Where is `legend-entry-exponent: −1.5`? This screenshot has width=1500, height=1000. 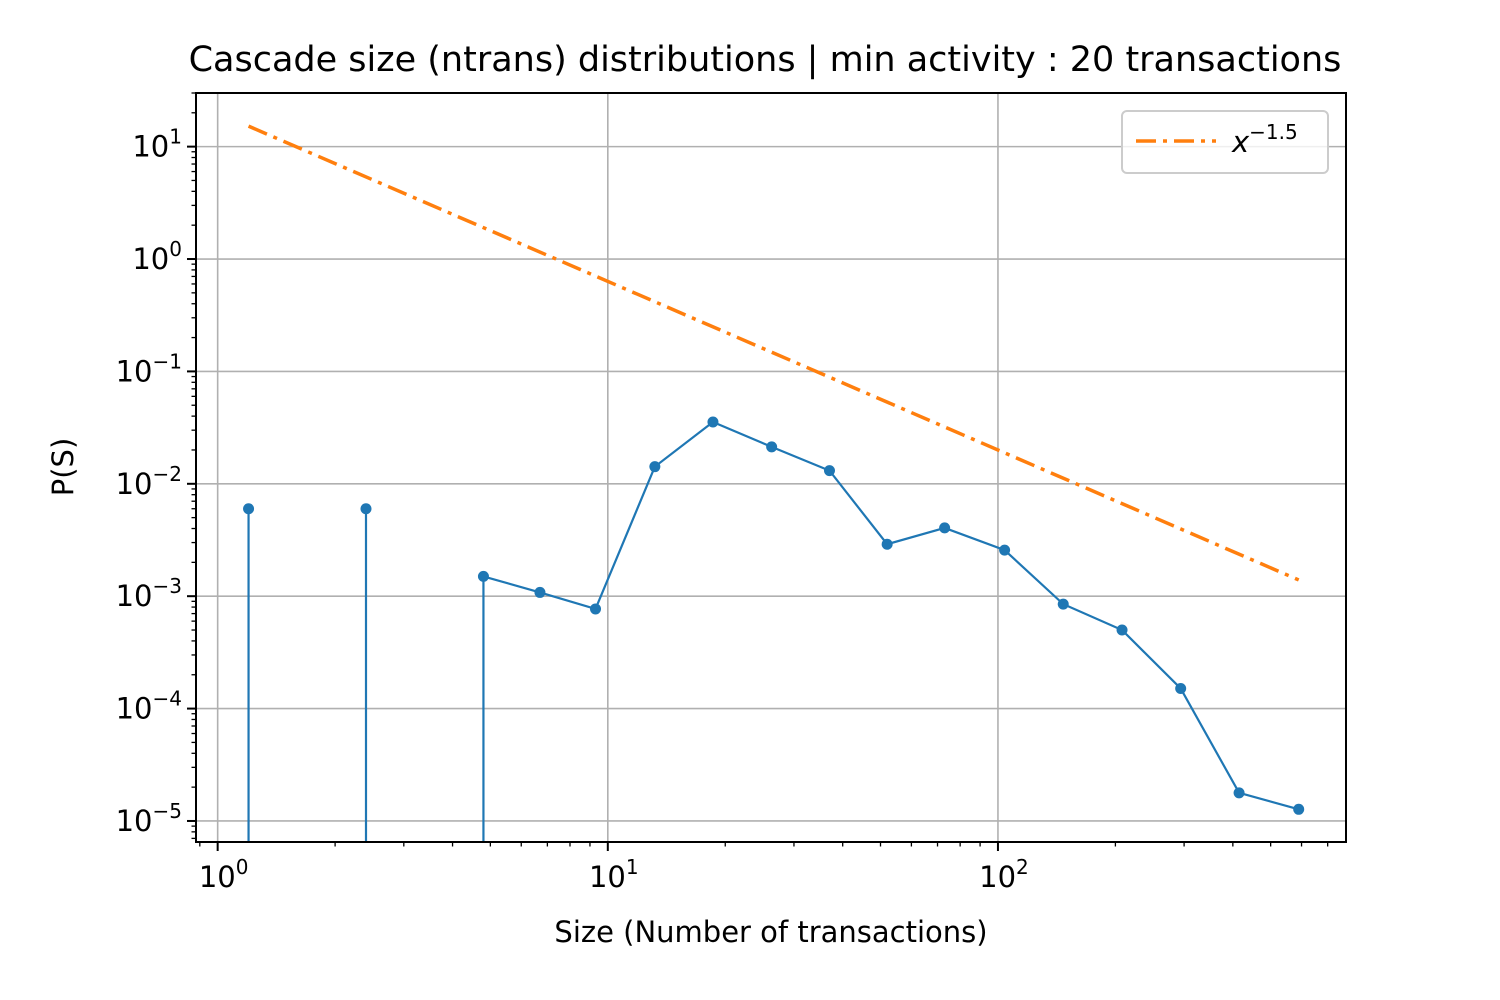 legend-entry-exponent: −1.5 is located at coordinates (1273, 132).